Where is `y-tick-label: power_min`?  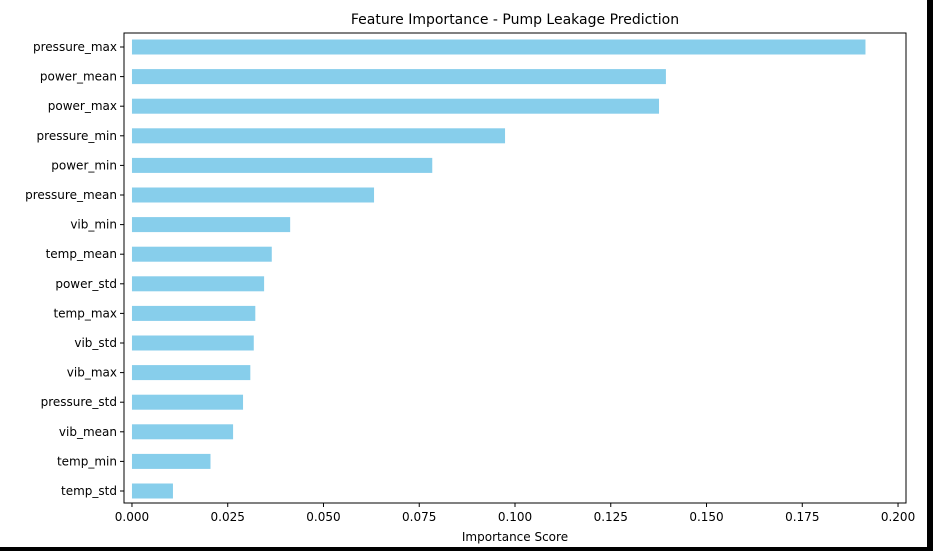 y-tick-label: power_min is located at coordinates (84, 165).